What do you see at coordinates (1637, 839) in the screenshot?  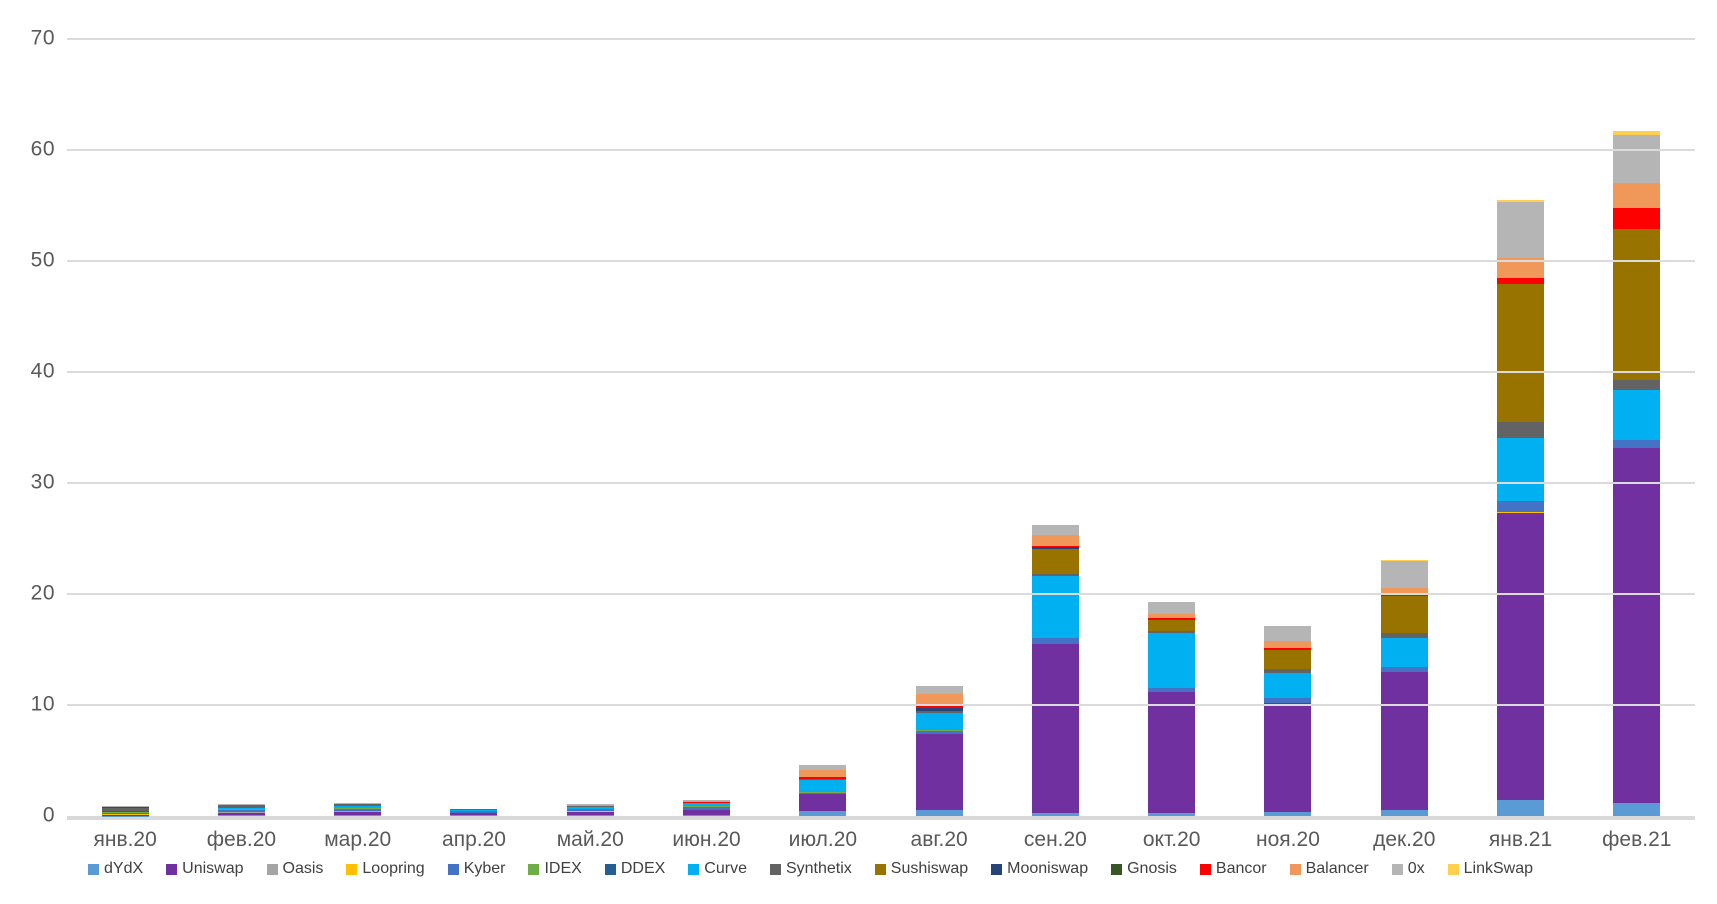 I see `x-axis-label: фев.21` at bounding box center [1637, 839].